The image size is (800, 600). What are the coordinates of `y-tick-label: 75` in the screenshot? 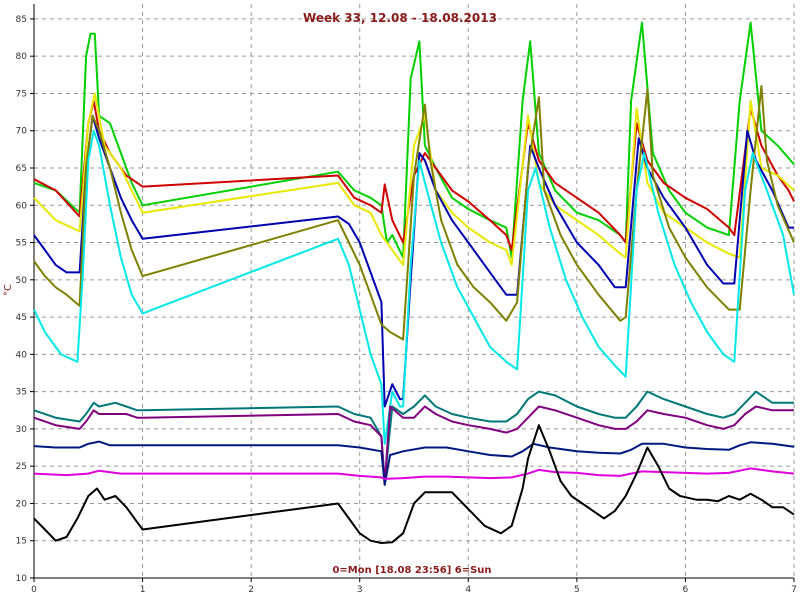 It's located at (21, 94).